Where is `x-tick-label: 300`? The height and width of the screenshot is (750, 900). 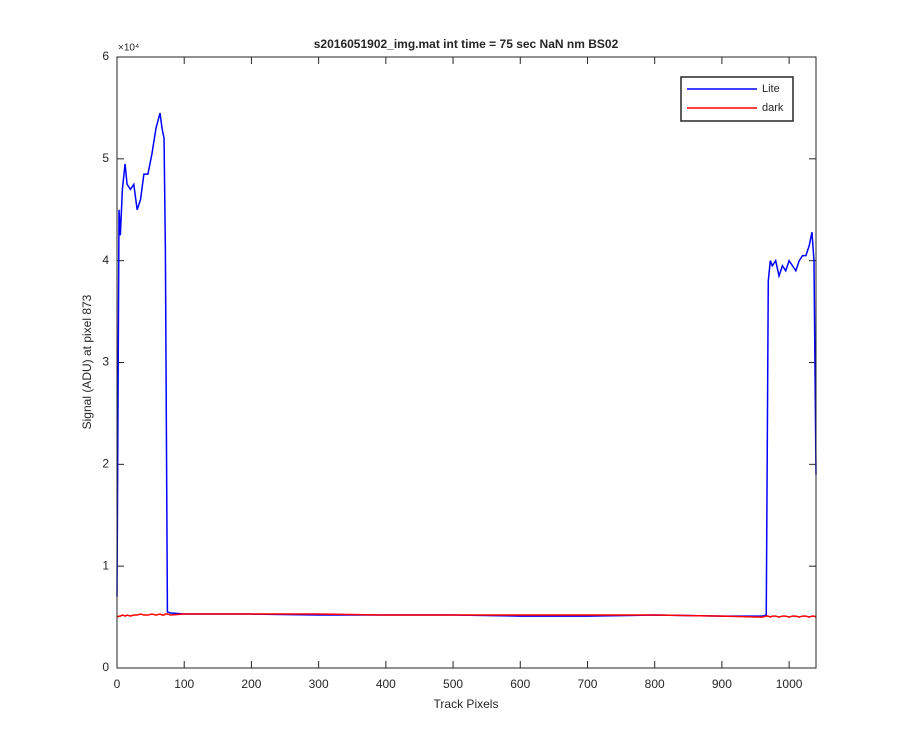
x-tick-label: 300 is located at coordinates (319, 684).